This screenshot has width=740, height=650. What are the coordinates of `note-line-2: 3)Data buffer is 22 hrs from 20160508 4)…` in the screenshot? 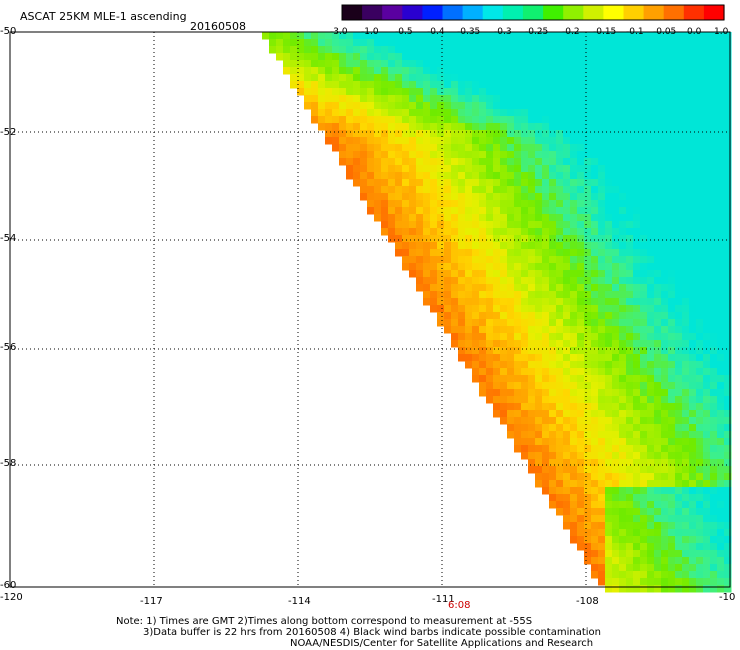 It's located at (372, 632).